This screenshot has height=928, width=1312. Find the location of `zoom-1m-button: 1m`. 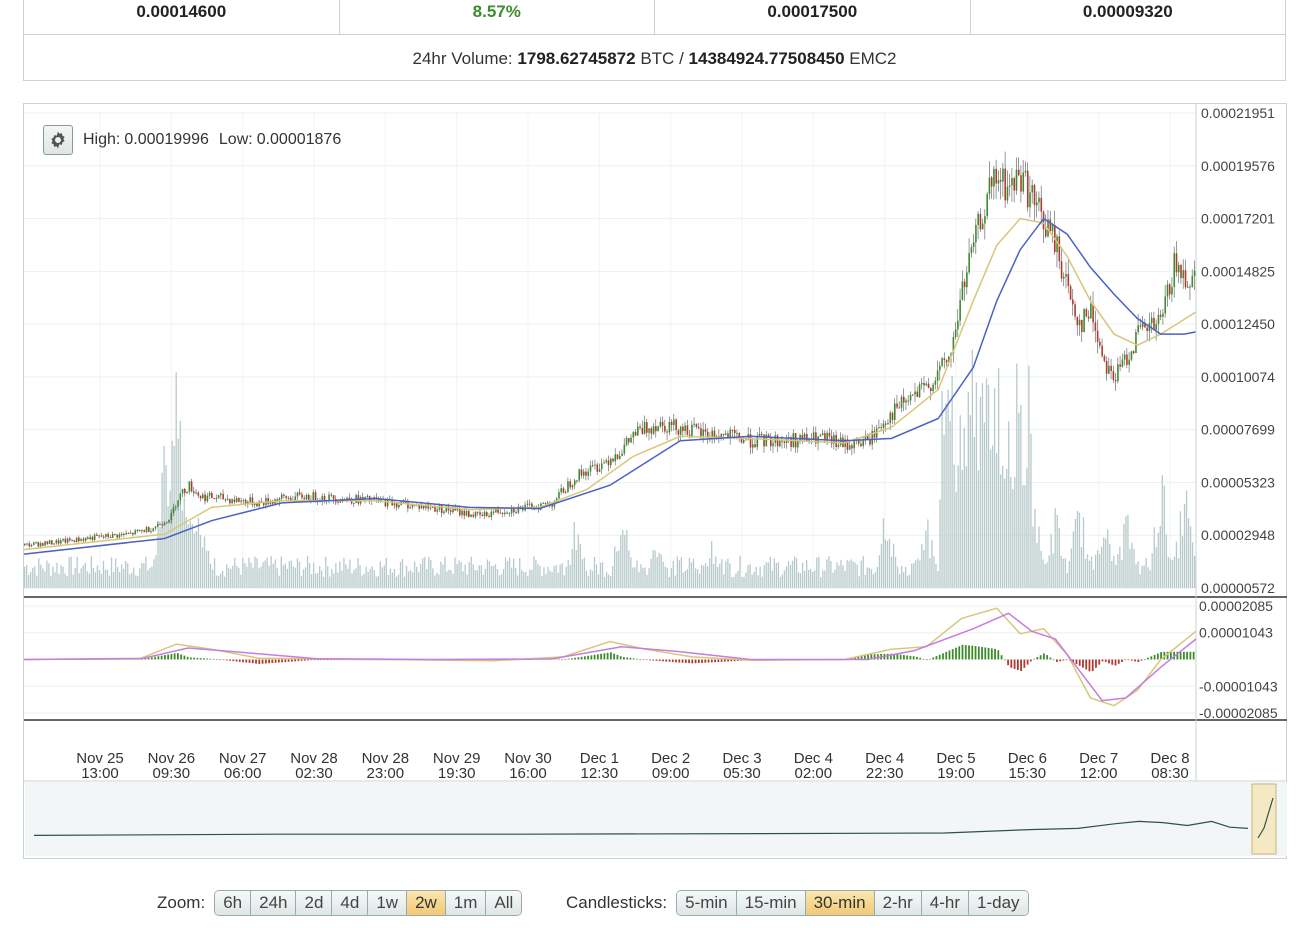

zoom-1m-button: 1m is located at coordinates (466, 903).